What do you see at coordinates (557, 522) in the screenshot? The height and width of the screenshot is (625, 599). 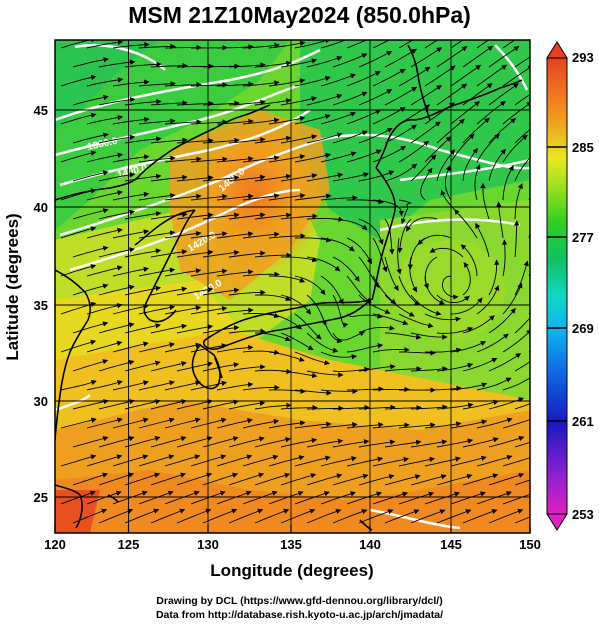 I see `colorbar-min-arrow` at bounding box center [557, 522].